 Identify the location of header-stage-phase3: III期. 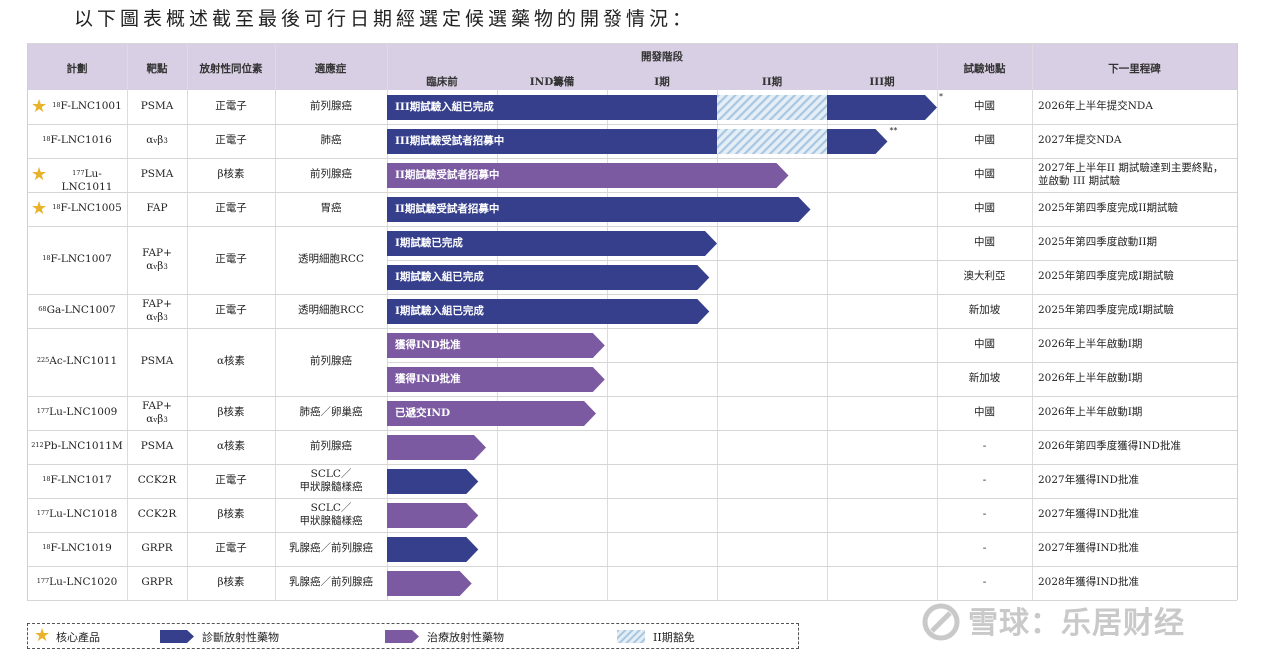
(882, 82).